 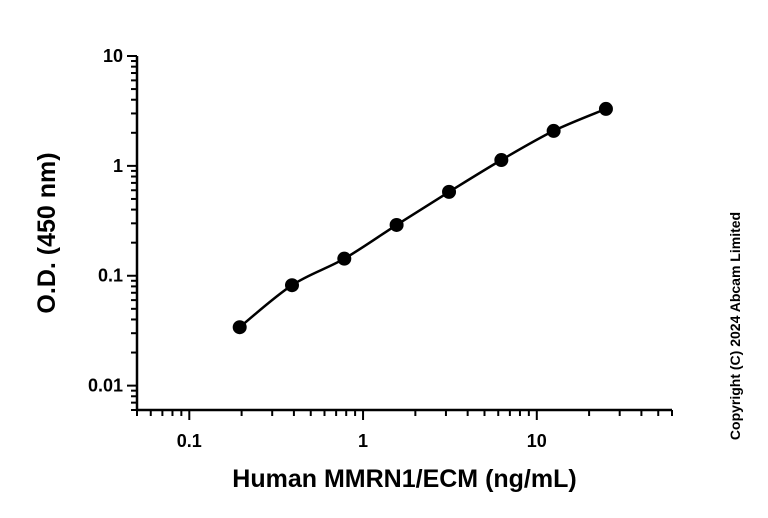 What do you see at coordinates (118, 166) in the screenshot?
I see `y-tick-label: 1` at bounding box center [118, 166].